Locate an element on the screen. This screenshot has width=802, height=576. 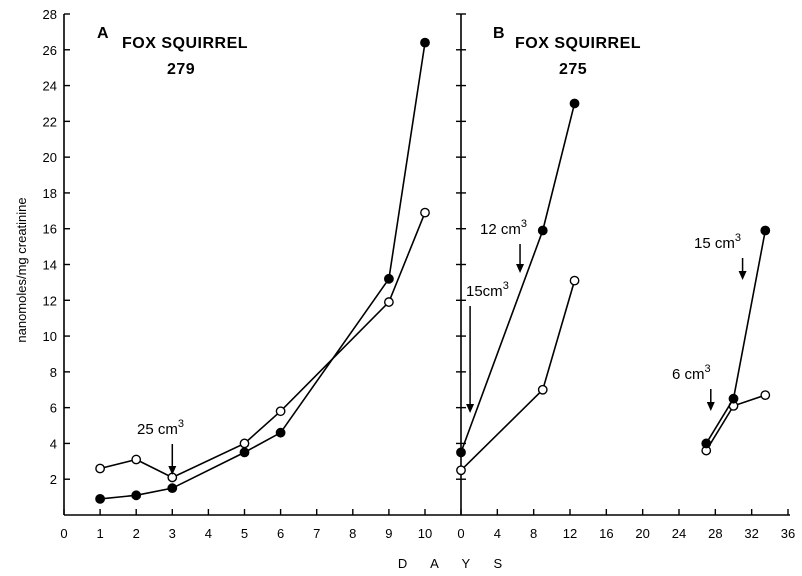
y-tick-label: 12 is located at coordinates (50, 300).